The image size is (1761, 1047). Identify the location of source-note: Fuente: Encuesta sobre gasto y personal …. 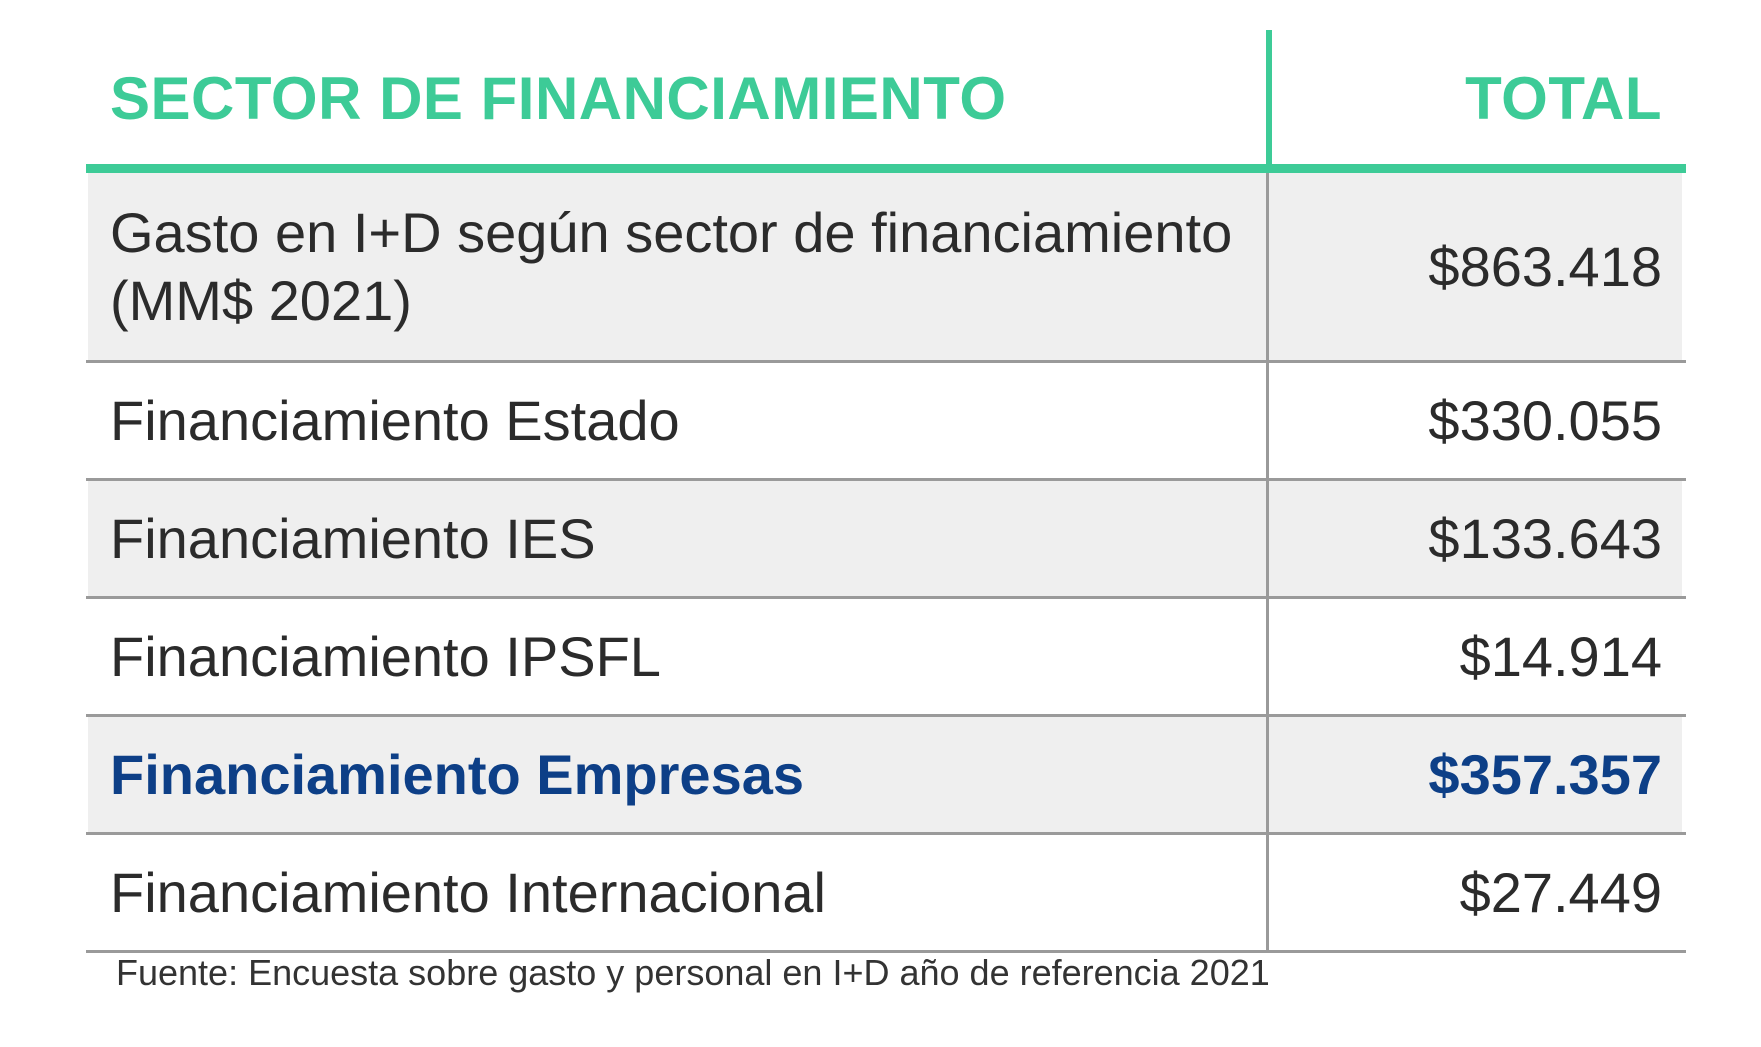
(693, 972).